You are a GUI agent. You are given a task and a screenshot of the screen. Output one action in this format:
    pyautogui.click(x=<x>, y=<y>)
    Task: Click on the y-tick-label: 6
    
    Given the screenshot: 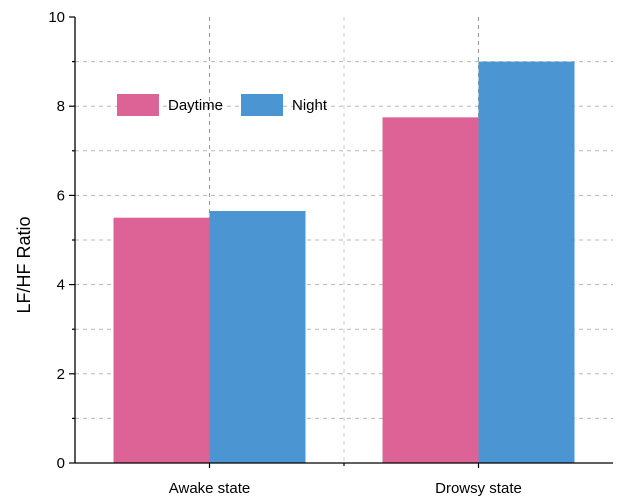 What is the action you would take?
    pyautogui.click(x=61, y=195)
    